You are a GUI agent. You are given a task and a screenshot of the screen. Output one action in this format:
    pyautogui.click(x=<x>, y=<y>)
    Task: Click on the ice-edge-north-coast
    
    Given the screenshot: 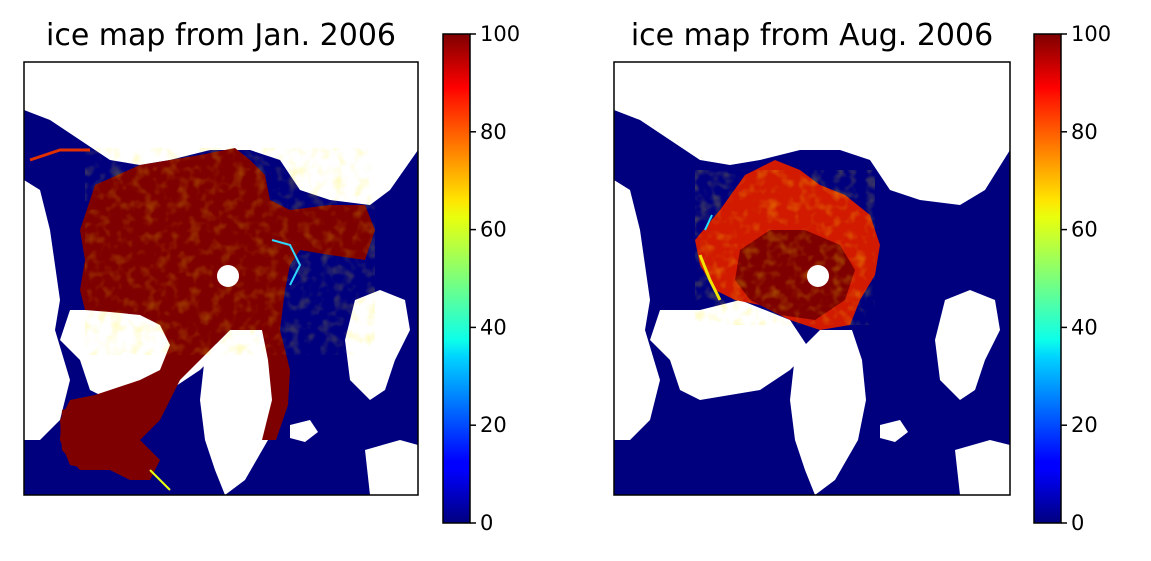 What is the action you would take?
    pyautogui.click(x=59, y=155)
    